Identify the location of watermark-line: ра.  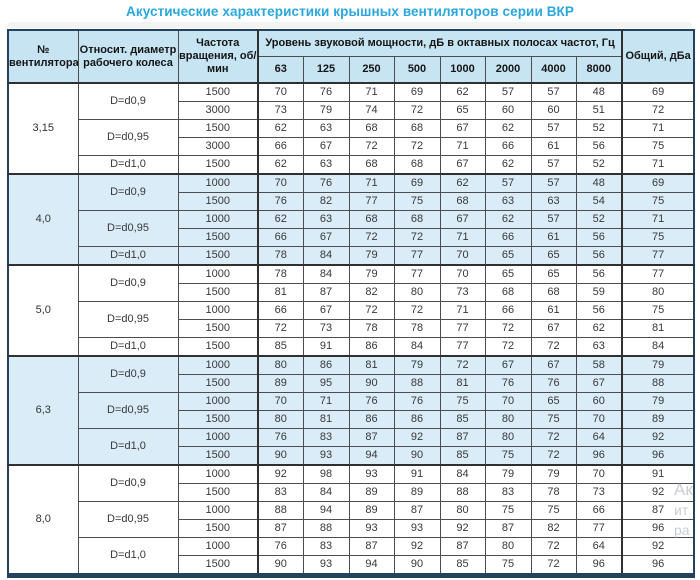
(682, 530).